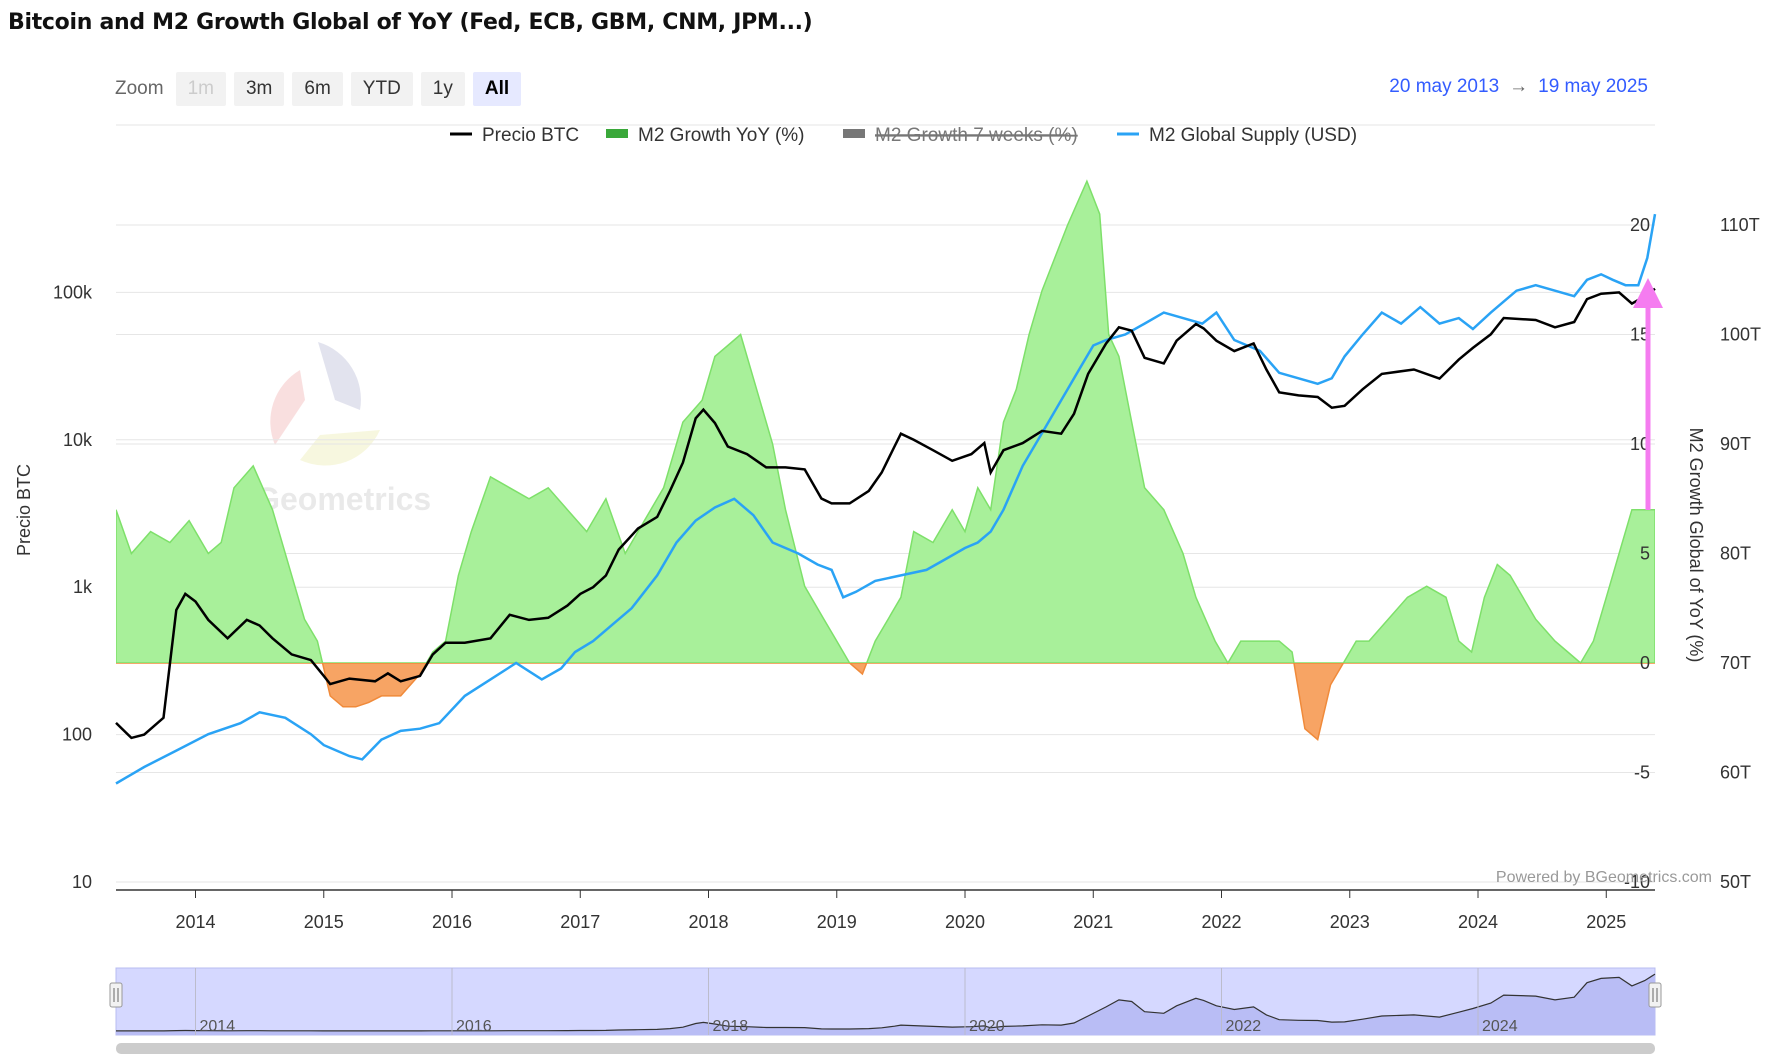 Image resolution: width=1766 pixels, height=1057 pixels. Describe the element at coordinates (1221, 922) in the screenshot. I see `x-tick-label-2022: 2022` at that location.